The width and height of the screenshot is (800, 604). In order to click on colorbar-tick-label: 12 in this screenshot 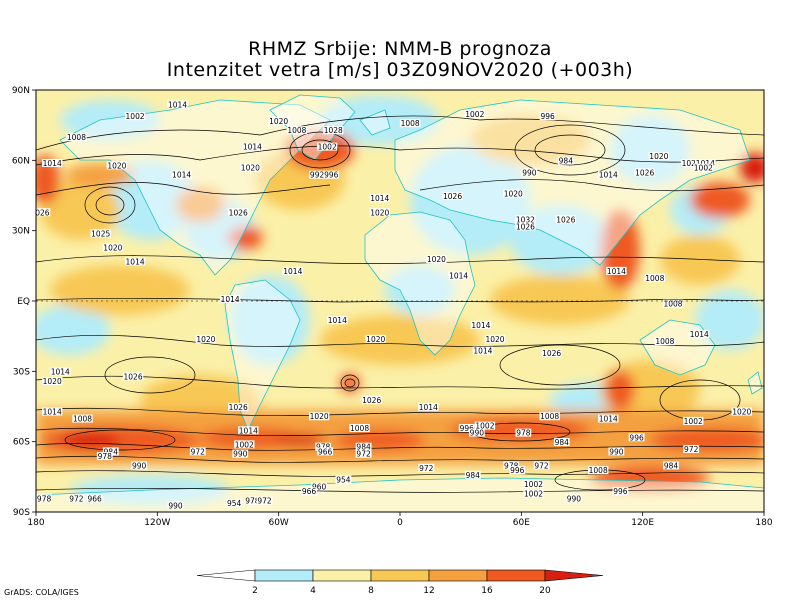, I will do `click(428, 591)`.